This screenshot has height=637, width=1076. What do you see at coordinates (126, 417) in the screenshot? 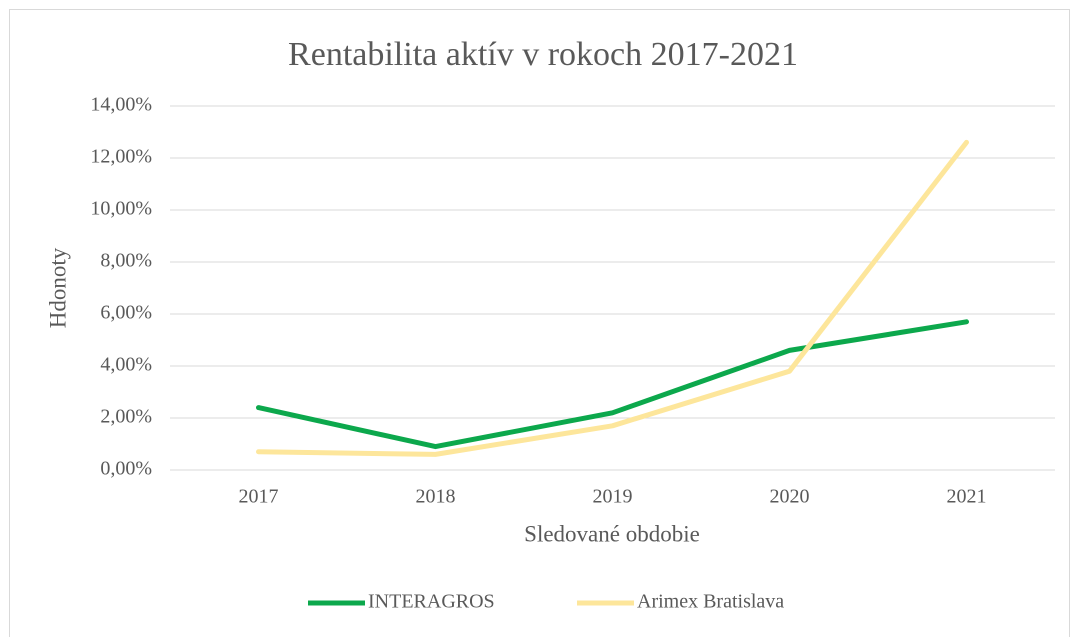
I see `y-tick-label: 2,00%` at bounding box center [126, 417].